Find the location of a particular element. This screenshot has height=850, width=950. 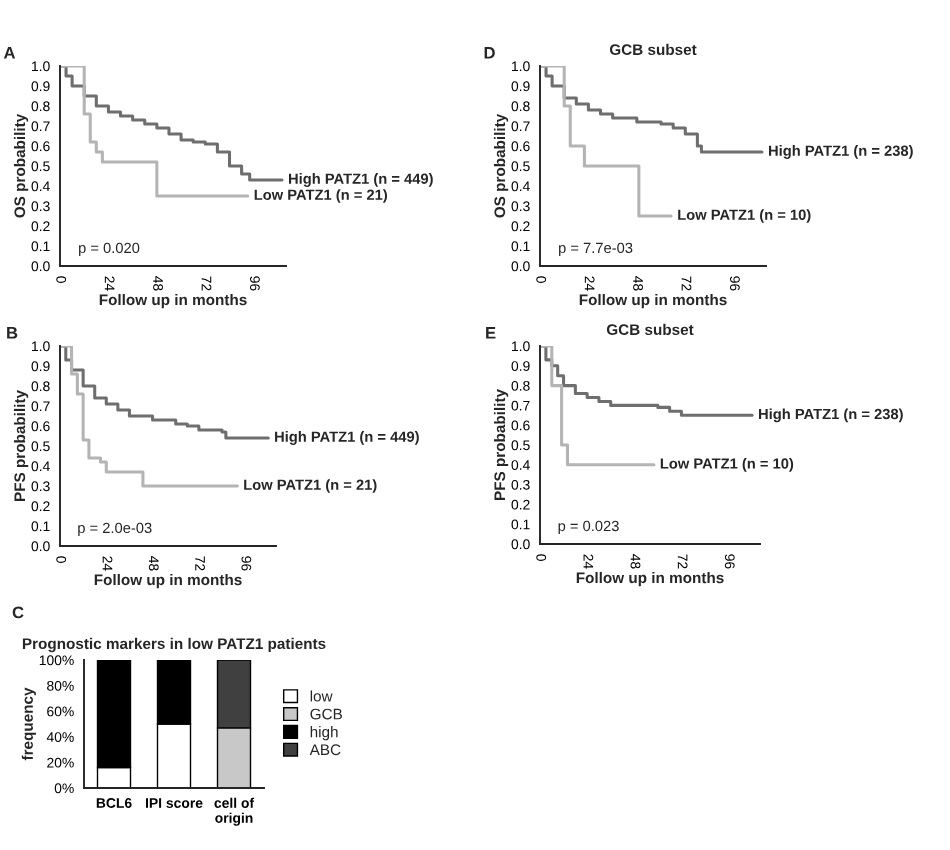

text: D is located at coordinates (489, 53).